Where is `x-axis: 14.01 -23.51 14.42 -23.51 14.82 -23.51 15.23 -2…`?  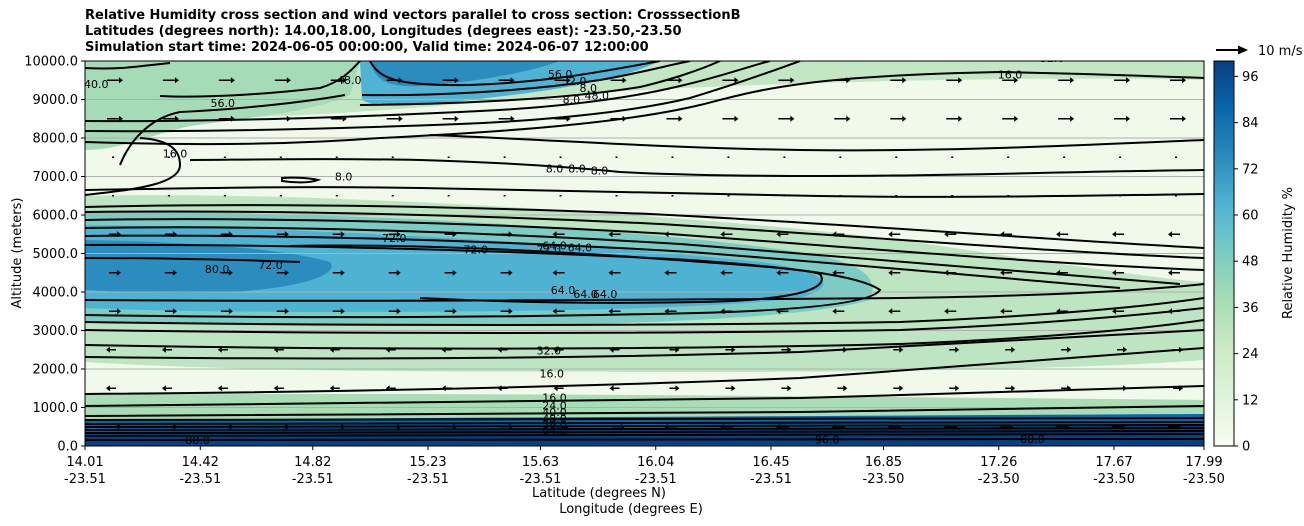
x-axis: 14.01 -23.51 14.42 -23.51 14.82 -23.51 15.23 -2… is located at coordinates (644, 466).